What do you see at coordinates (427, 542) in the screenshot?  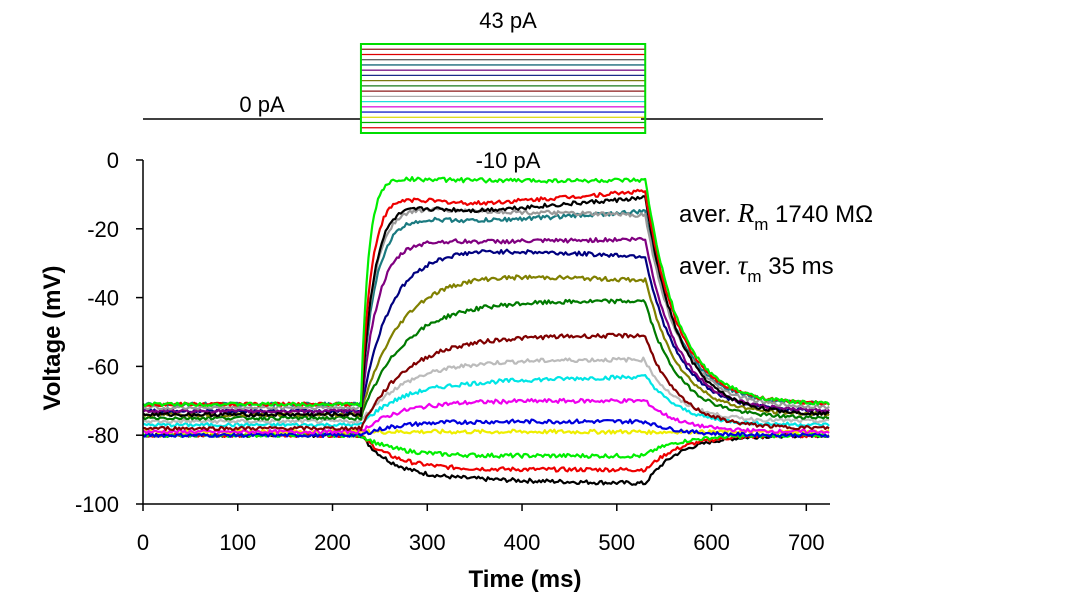 I see `x-tick-label: 300` at bounding box center [427, 542].